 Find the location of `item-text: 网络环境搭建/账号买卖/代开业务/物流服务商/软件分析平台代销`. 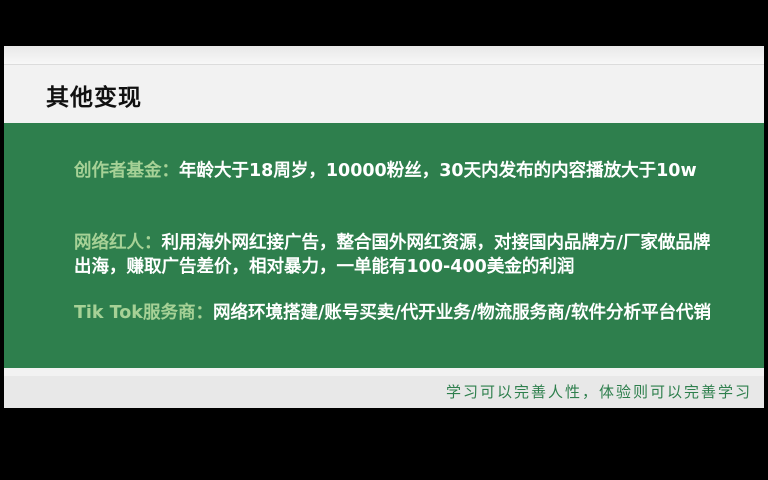

item-text: 网络环境搭建/账号买卖/代开业务/物流服务商/软件分析平台代销 is located at coordinates (462, 313).